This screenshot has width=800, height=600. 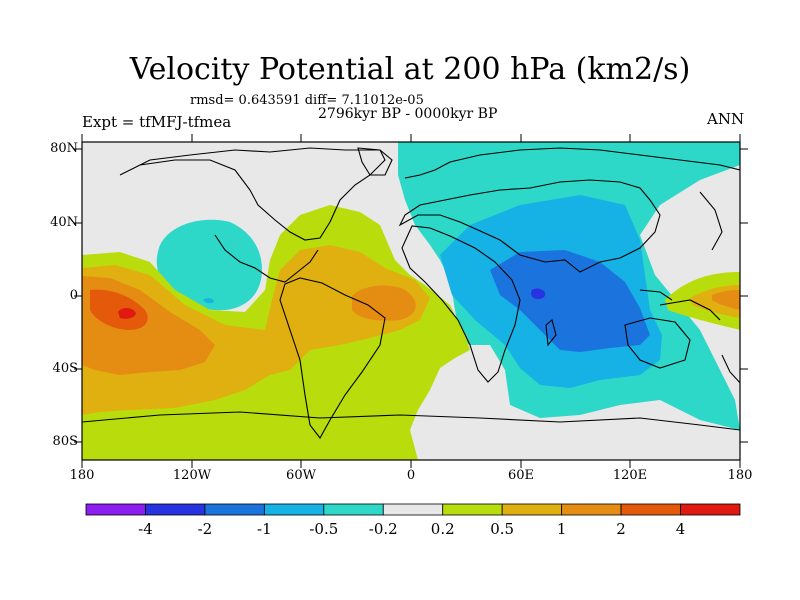 What do you see at coordinates (64, 148) in the screenshot?
I see `y-tick-80n: 80N` at bounding box center [64, 148].